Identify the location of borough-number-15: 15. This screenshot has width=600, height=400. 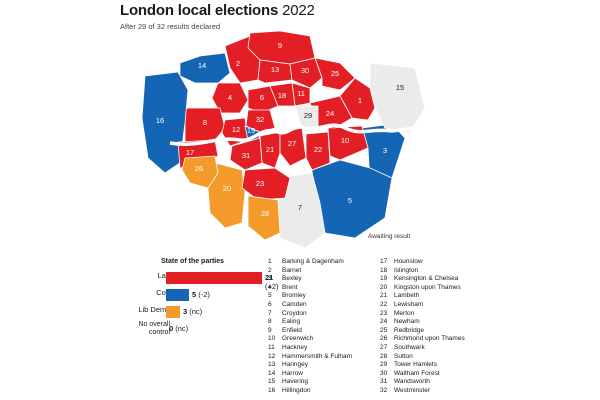
(400, 87).